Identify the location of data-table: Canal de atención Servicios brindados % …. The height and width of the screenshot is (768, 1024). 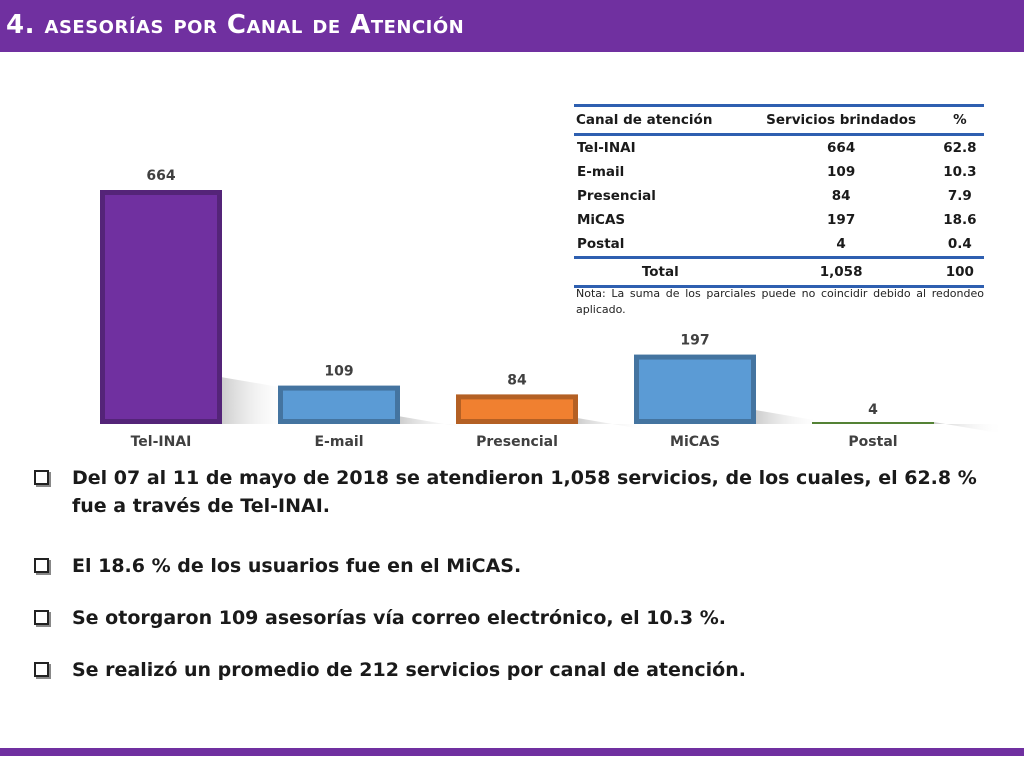
(779, 196).